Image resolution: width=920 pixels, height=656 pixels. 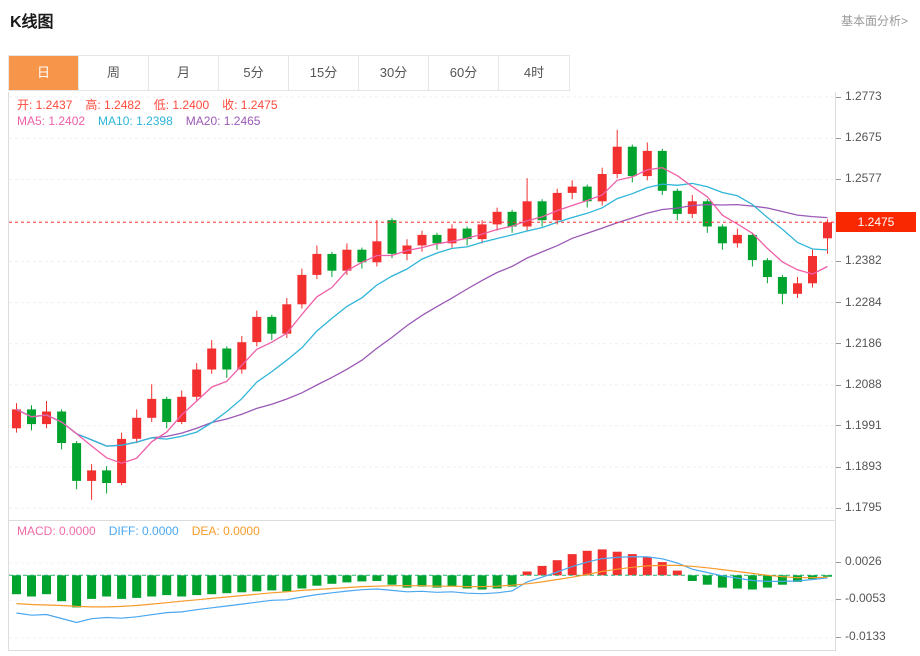 I want to click on fundamental-analysis-link: 基本面分析>, so click(x=874, y=21).